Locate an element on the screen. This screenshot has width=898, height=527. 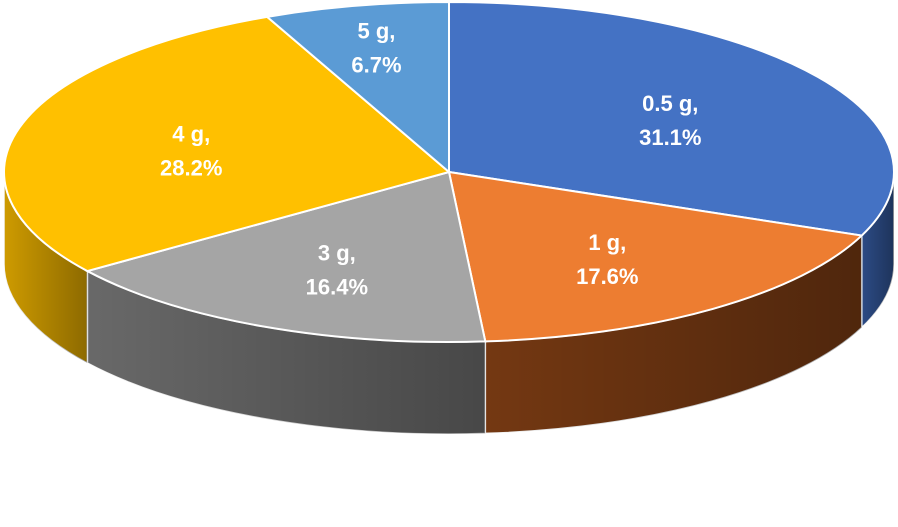
pie-label-value-1: 17.6% is located at coordinates (607, 276).